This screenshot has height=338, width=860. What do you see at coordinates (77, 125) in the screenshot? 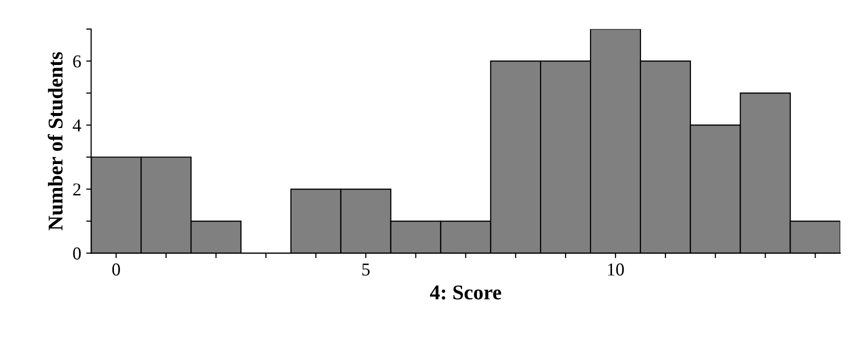
I see `y-tick-label: 4` at bounding box center [77, 125].